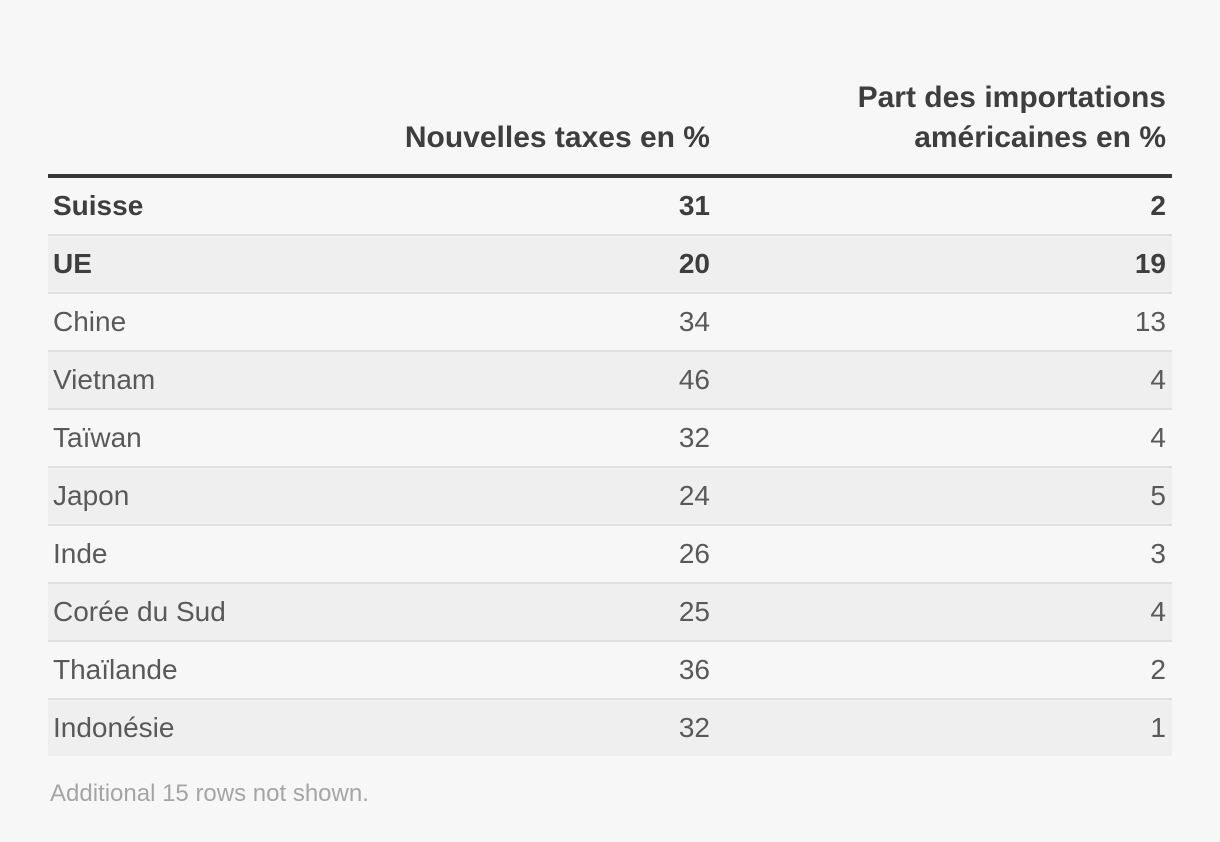 This screenshot has height=842, width=1220. Describe the element at coordinates (549, 379) in the screenshot. I see `taxes-cell: 46` at that location.